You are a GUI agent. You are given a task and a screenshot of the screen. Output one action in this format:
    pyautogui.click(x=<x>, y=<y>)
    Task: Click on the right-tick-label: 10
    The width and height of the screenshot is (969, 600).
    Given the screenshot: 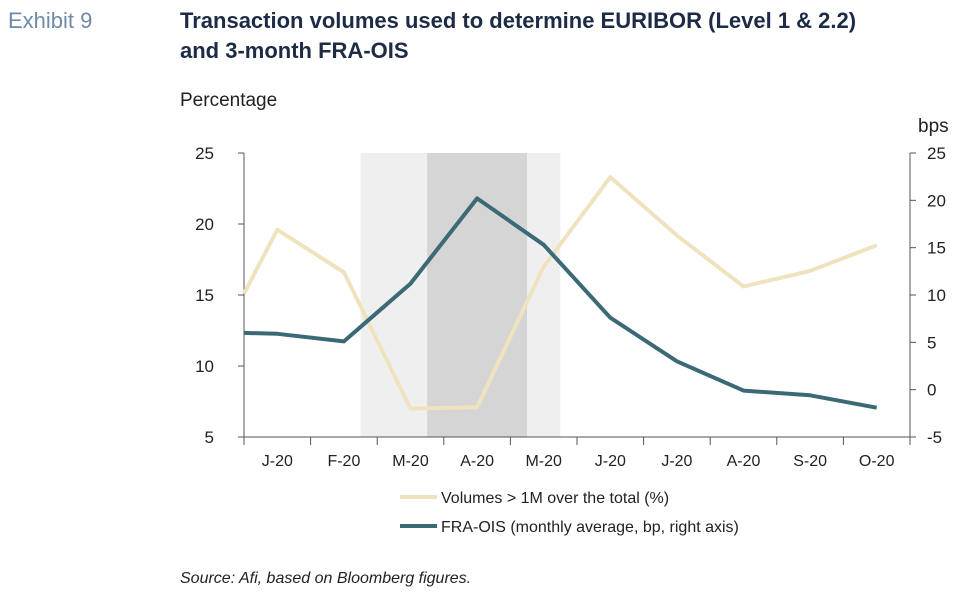 What is the action you would take?
    pyautogui.click(x=936, y=295)
    